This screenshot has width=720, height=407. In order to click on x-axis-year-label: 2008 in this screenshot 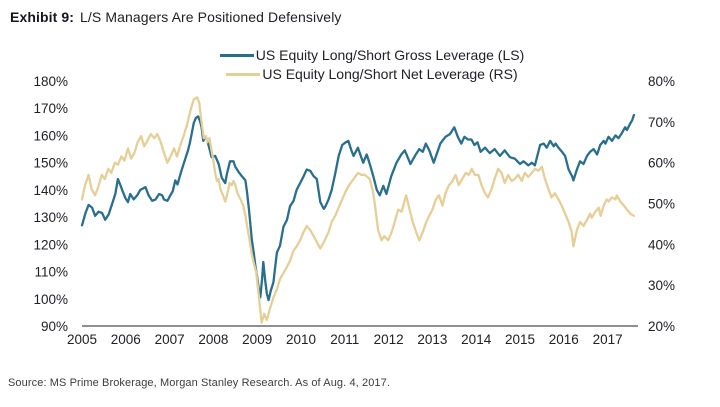, I will do `click(213, 339)`.